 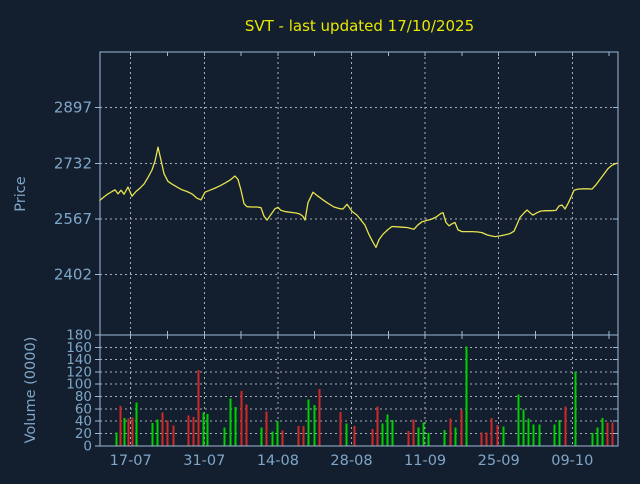 I want to click on date-label: 28-08, so click(x=351, y=461).